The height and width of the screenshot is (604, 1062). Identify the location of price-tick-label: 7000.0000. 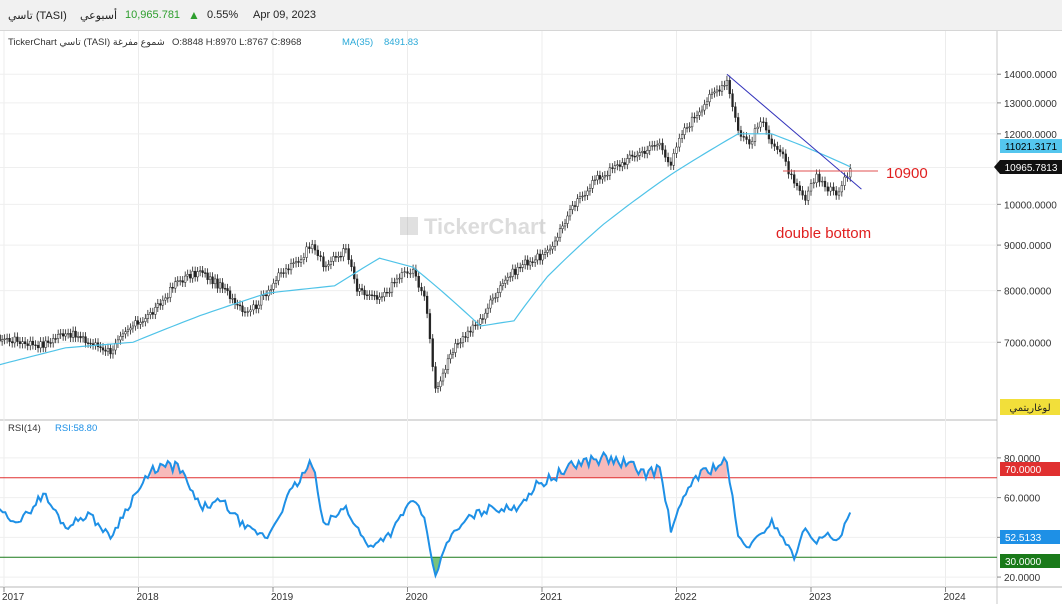
(1028, 343).